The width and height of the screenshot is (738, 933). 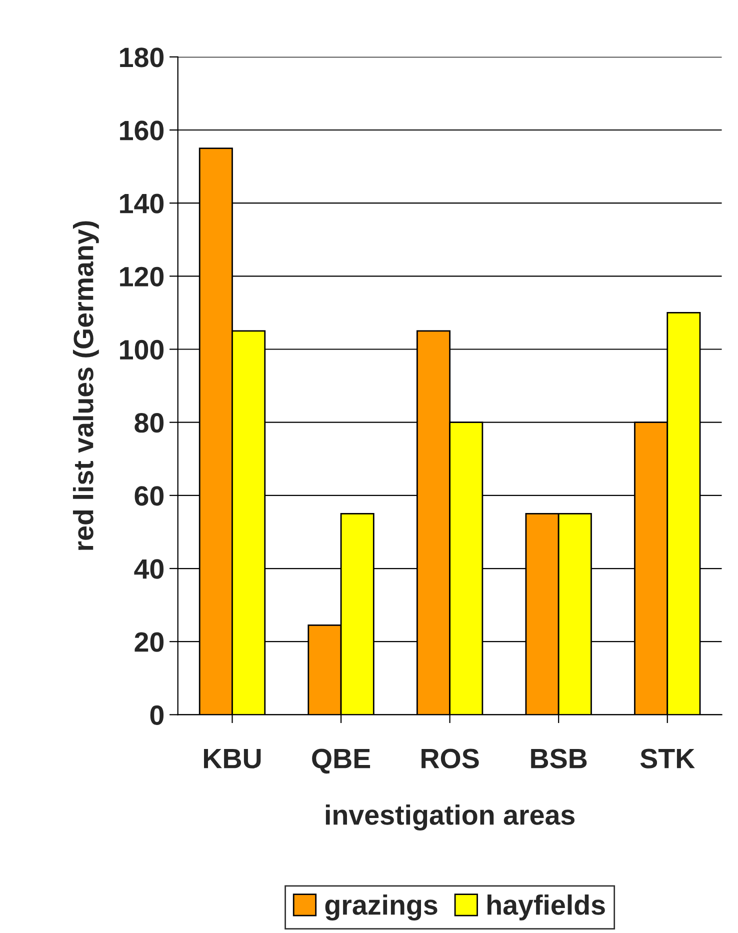 I want to click on y-tick-label: 0, so click(x=157, y=715).